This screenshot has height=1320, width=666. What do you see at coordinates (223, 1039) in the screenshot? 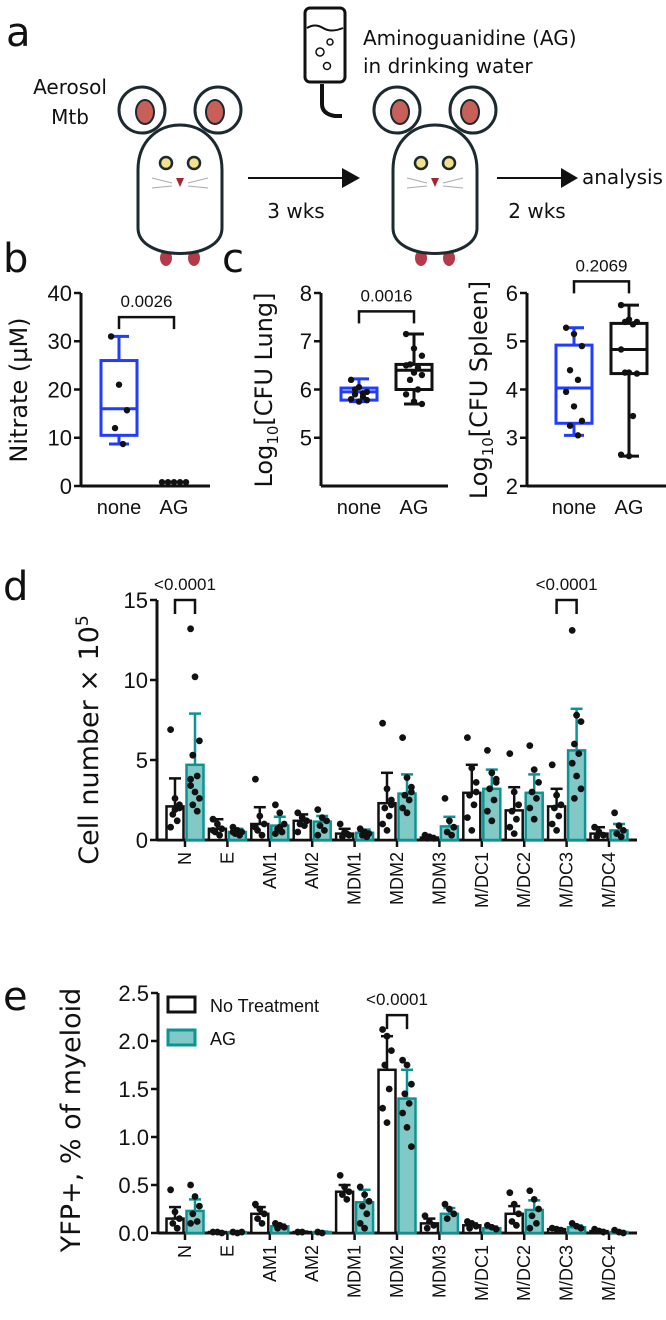
I see `legend-label-ag: AG` at bounding box center [223, 1039].